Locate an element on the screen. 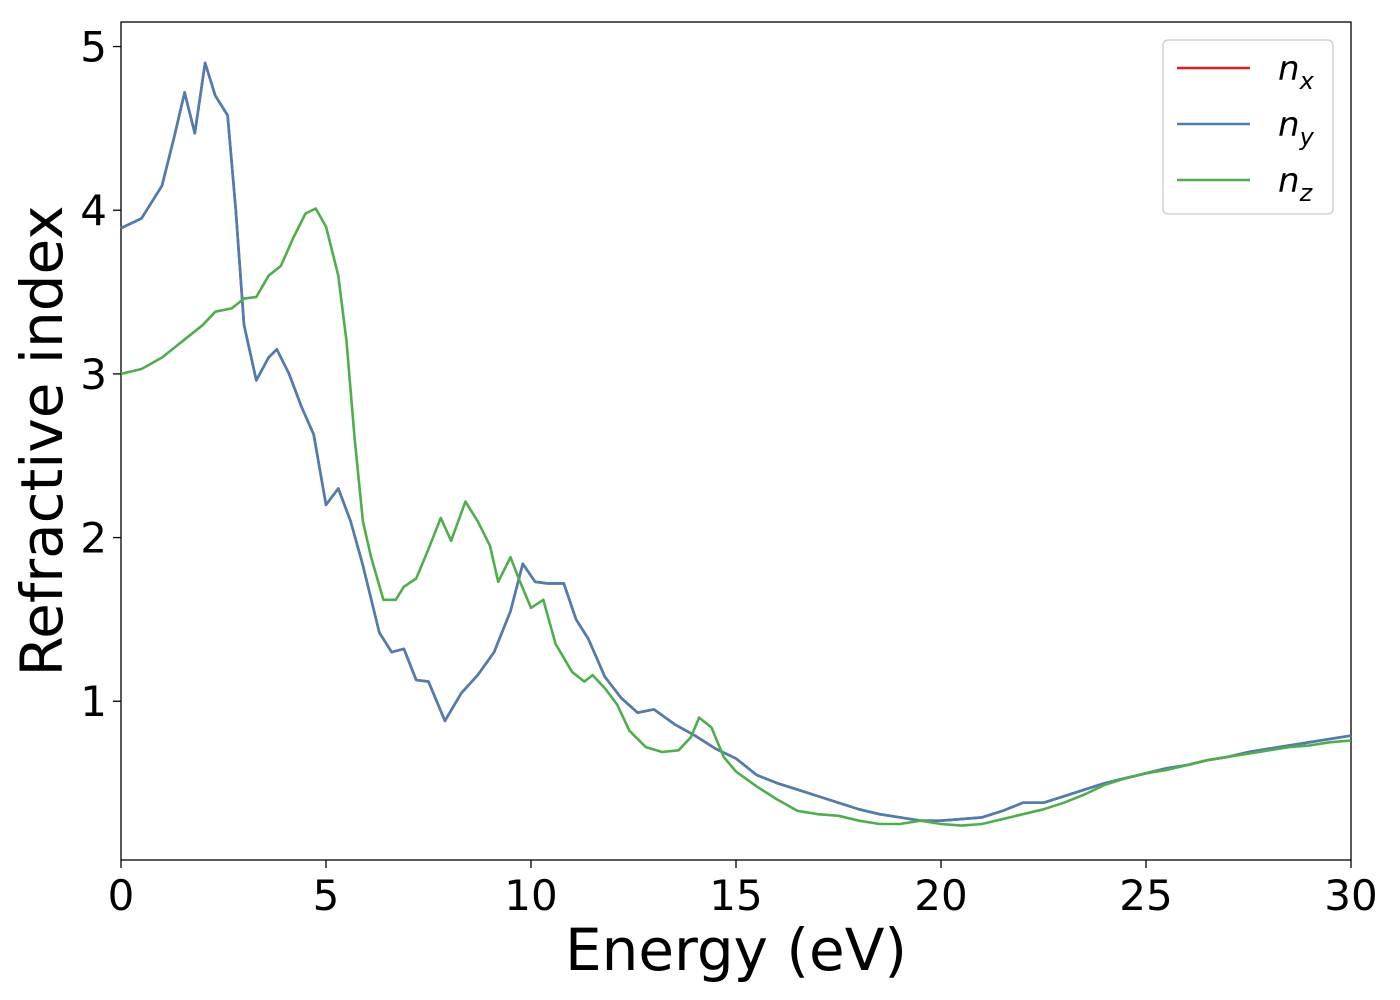 Image resolution: width=1400 pixels, height=1000 pixels. x-axis-ticks: 0 5 10 15 20 25 30 is located at coordinates (743, 890).